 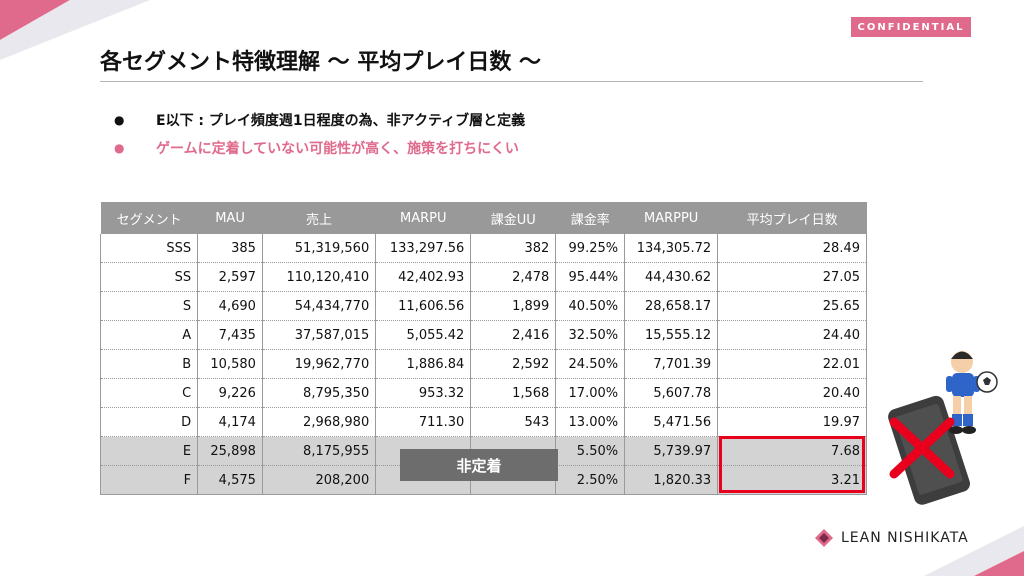 What do you see at coordinates (905, 538) in the screenshot?
I see `logo-text: LEAN NISHIKATA` at bounding box center [905, 538].